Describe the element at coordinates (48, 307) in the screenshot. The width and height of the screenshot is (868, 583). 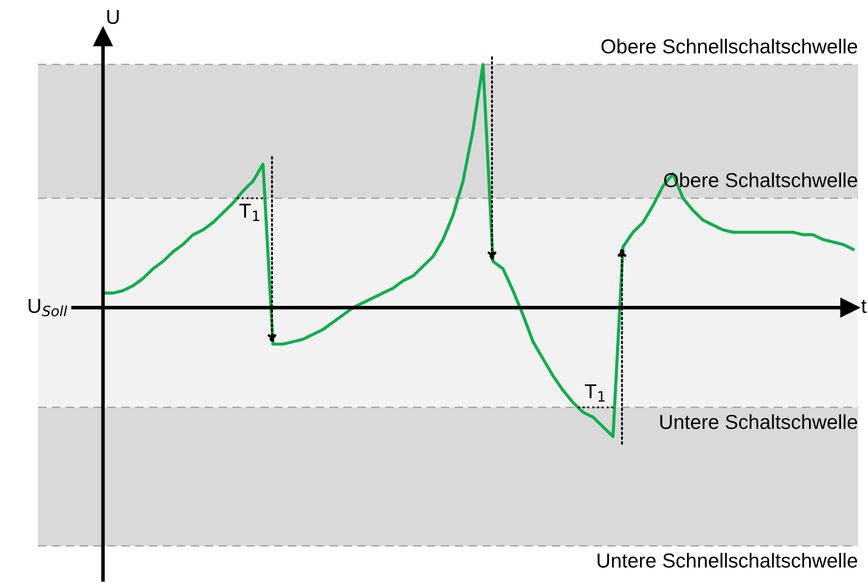
I see `text: U$_{Soll}$` at that location.